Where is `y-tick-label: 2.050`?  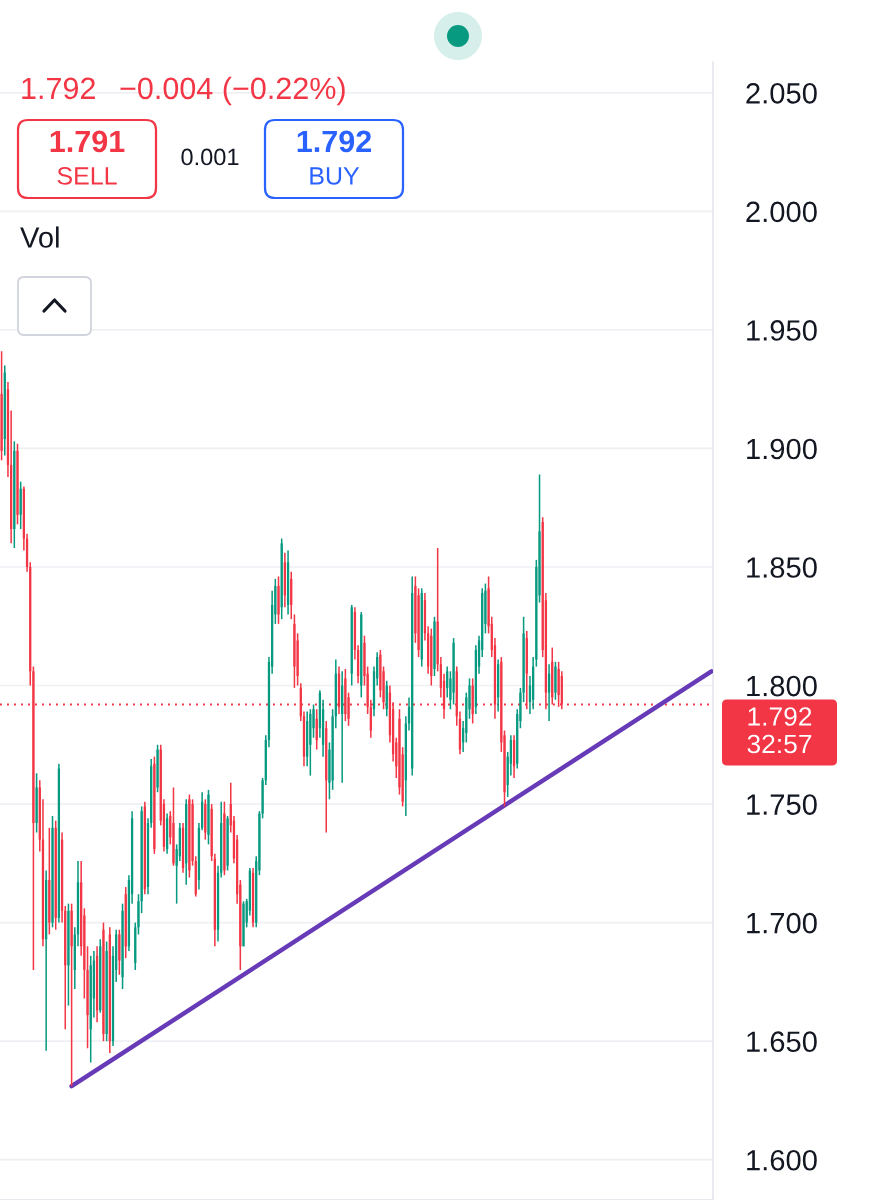
y-tick-label: 2.050 is located at coordinates (781, 93).